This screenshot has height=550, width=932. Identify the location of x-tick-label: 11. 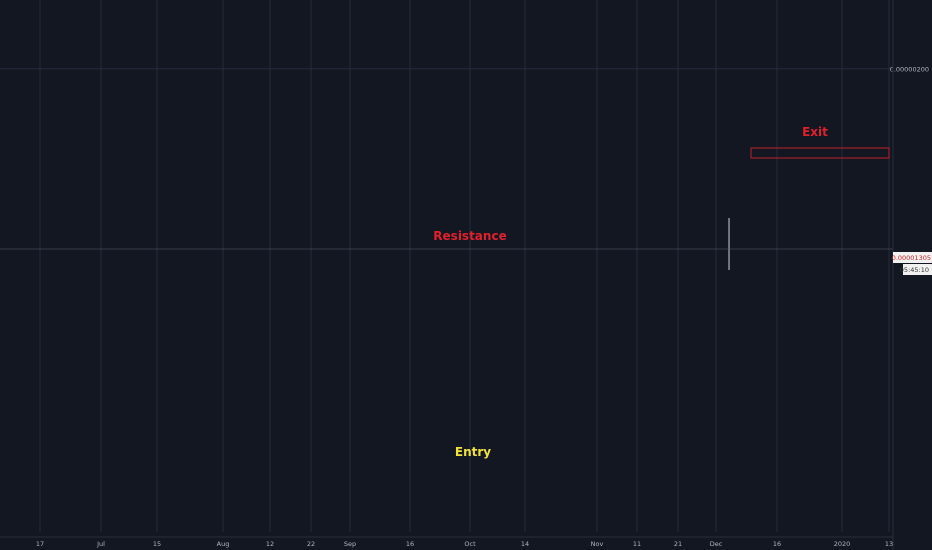
(637, 544).